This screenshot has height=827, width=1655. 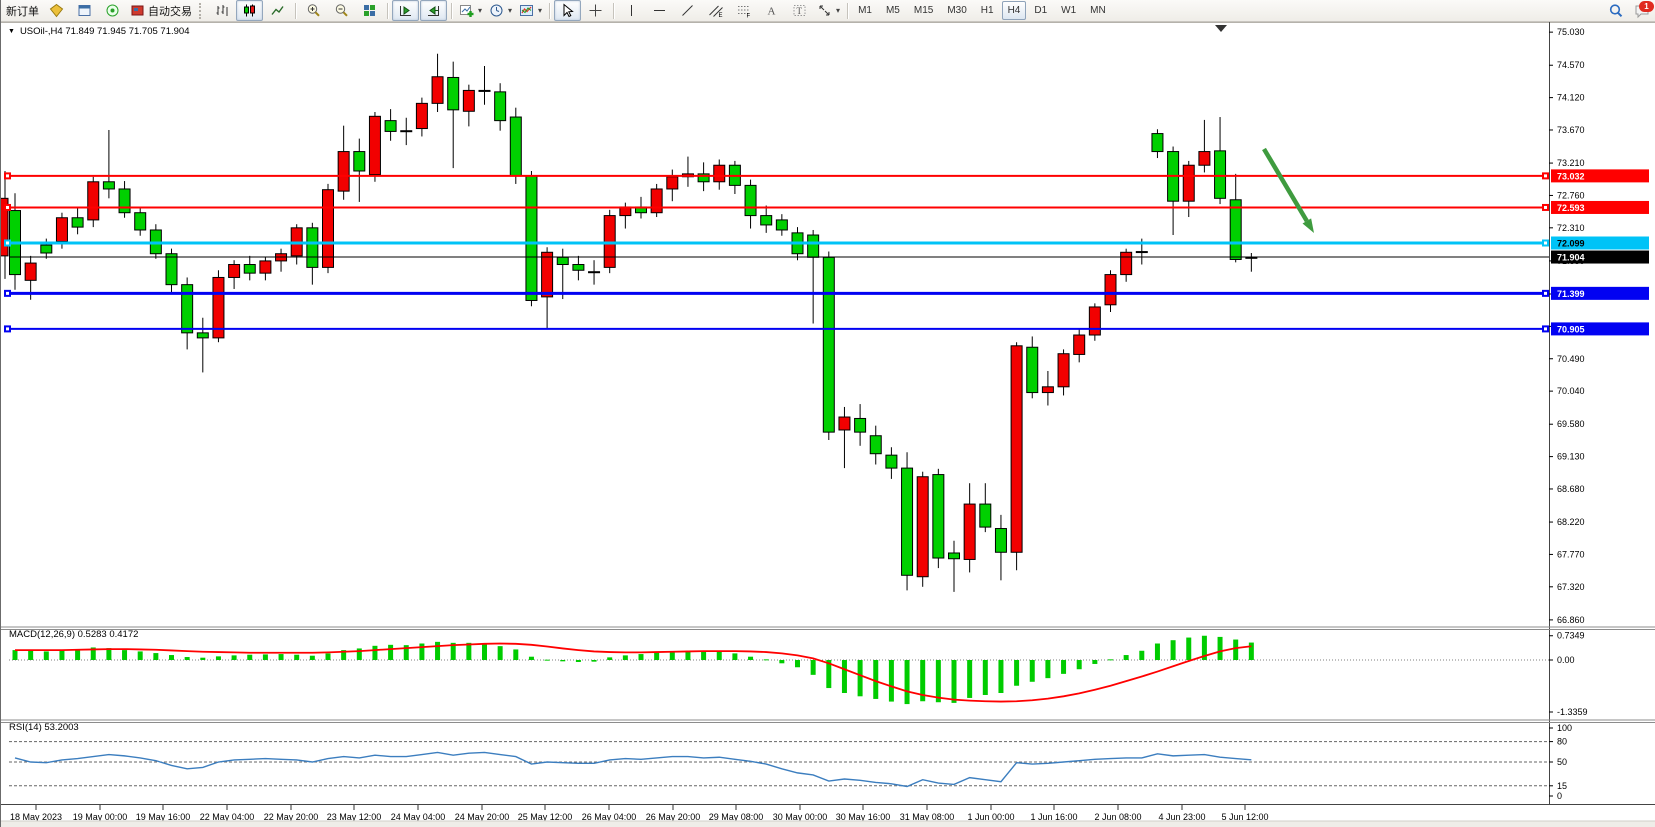 What do you see at coordinates (22, 10) in the screenshot?
I see `new-order-button: 新订单` at bounding box center [22, 10].